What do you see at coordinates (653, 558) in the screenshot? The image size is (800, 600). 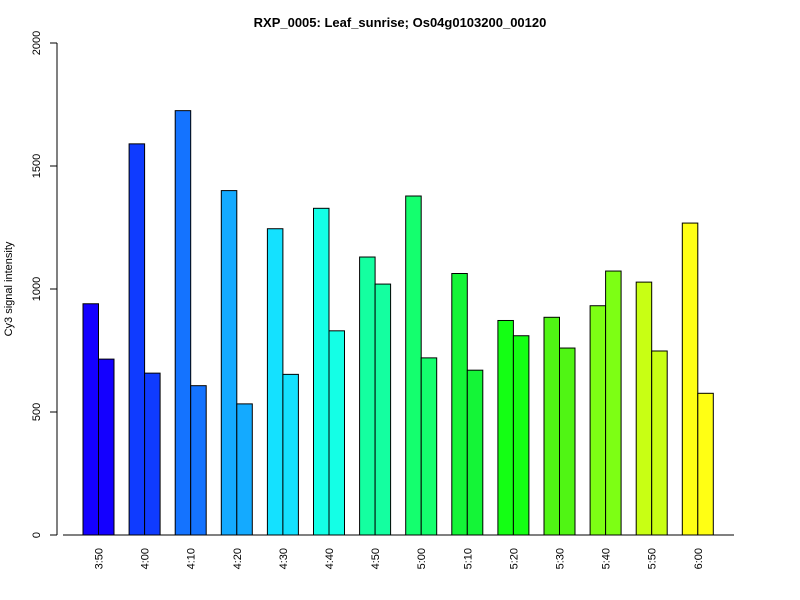 I see `x-tick-label: 5:50` at bounding box center [653, 558].